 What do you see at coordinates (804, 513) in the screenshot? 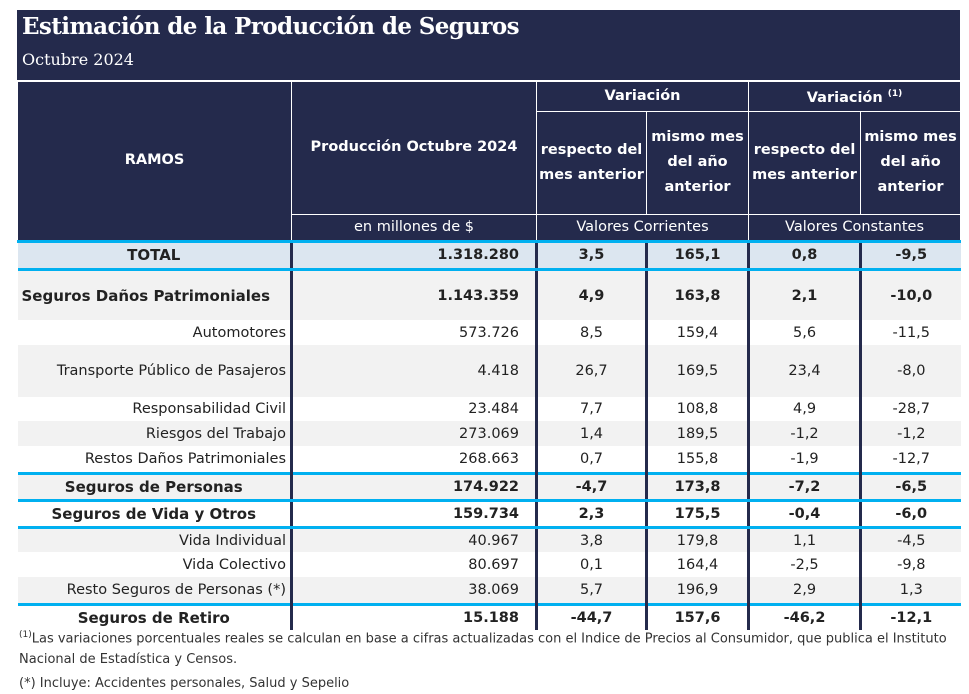
I see `var-real-mes-anterior: -0,4` at bounding box center [804, 513].